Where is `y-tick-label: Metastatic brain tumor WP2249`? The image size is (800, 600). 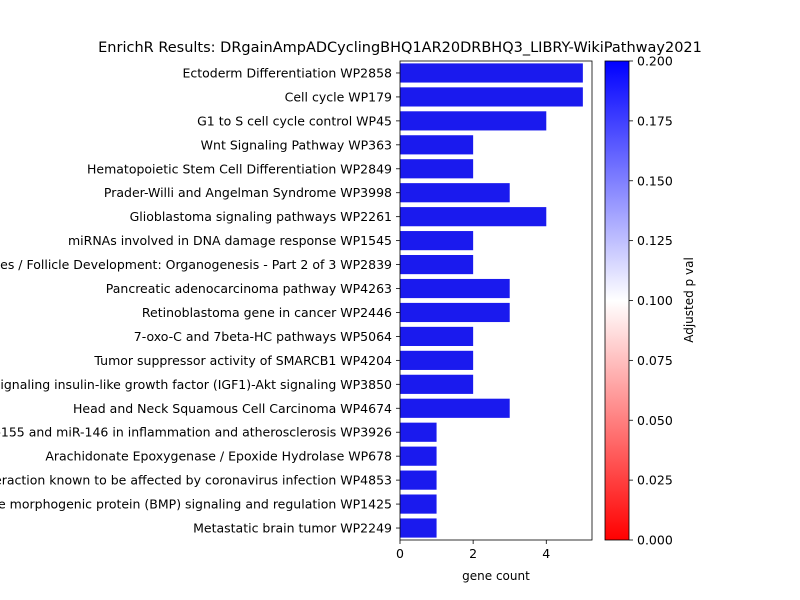
y-tick-label: Metastatic brain tumor WP2249 is located at coordinates (292, 528).